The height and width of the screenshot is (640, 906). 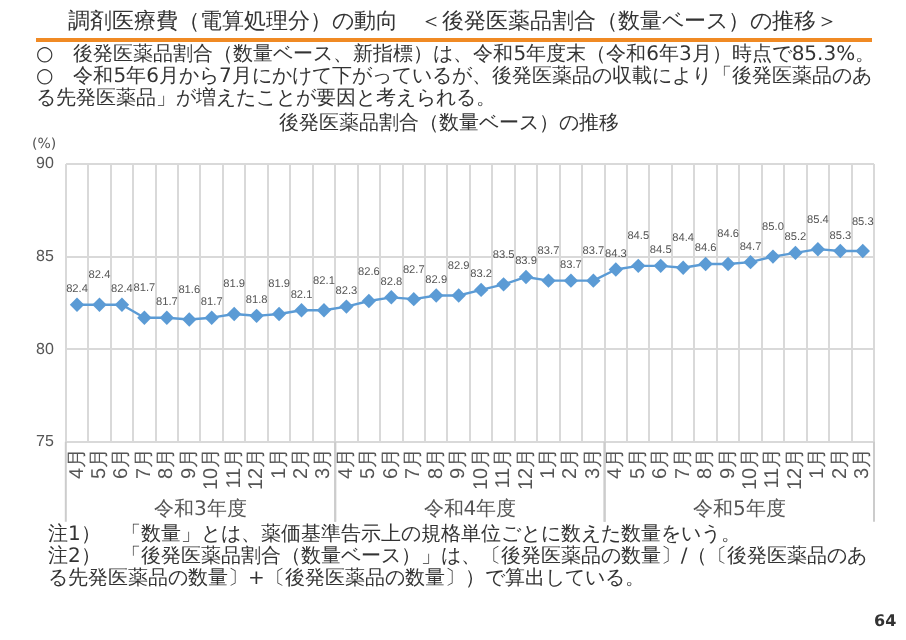 I want to click on text: 令和3年度, so click(x=200, y=508).